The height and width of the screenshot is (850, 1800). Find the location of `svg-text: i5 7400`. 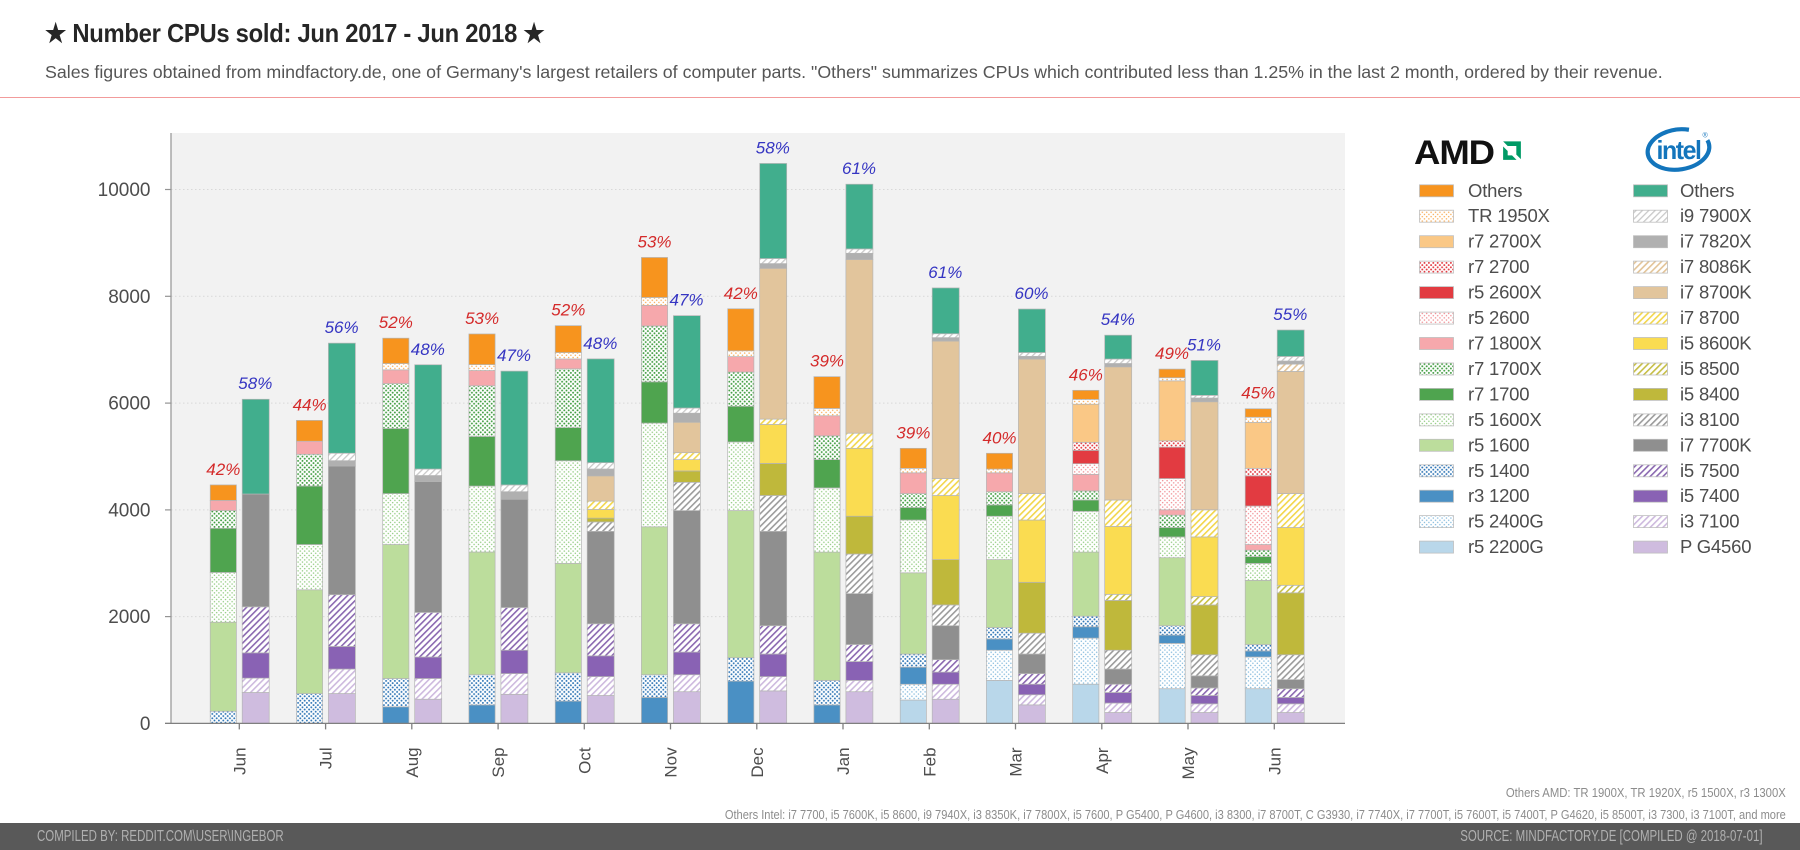

svg-text: i5 7400 is located at coordinates (1709, 495).